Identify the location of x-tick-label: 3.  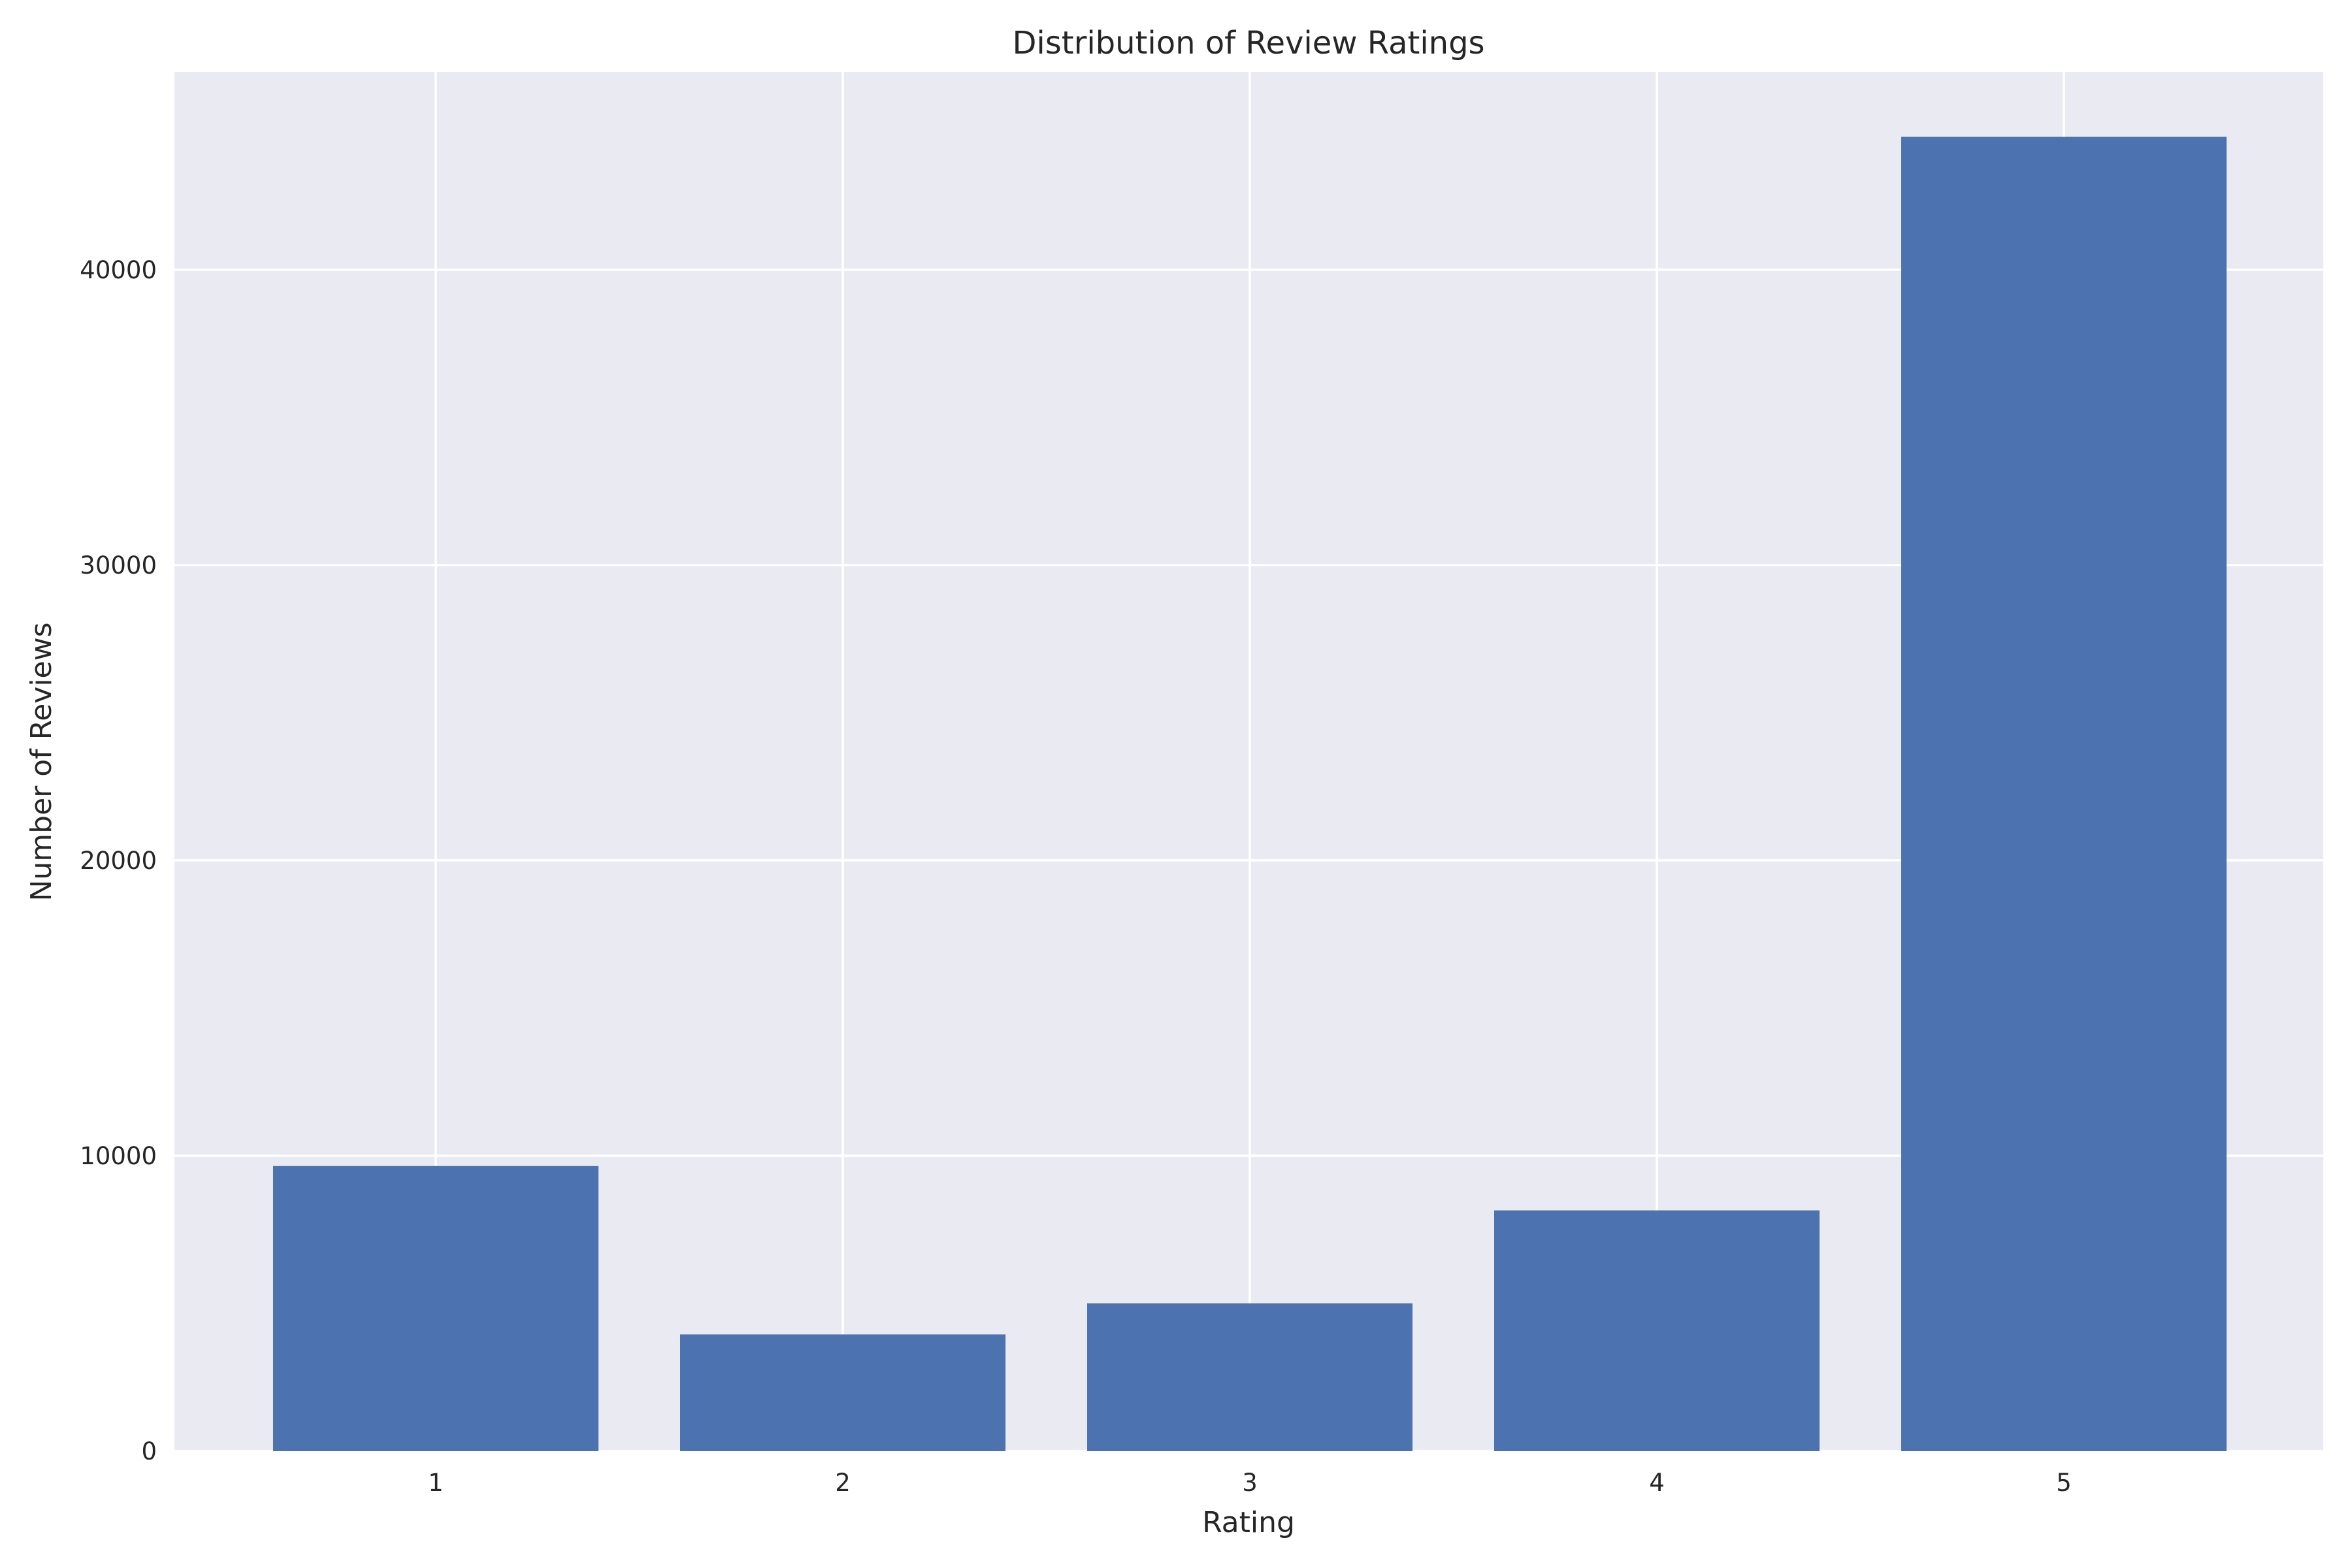
(1250, 1483).